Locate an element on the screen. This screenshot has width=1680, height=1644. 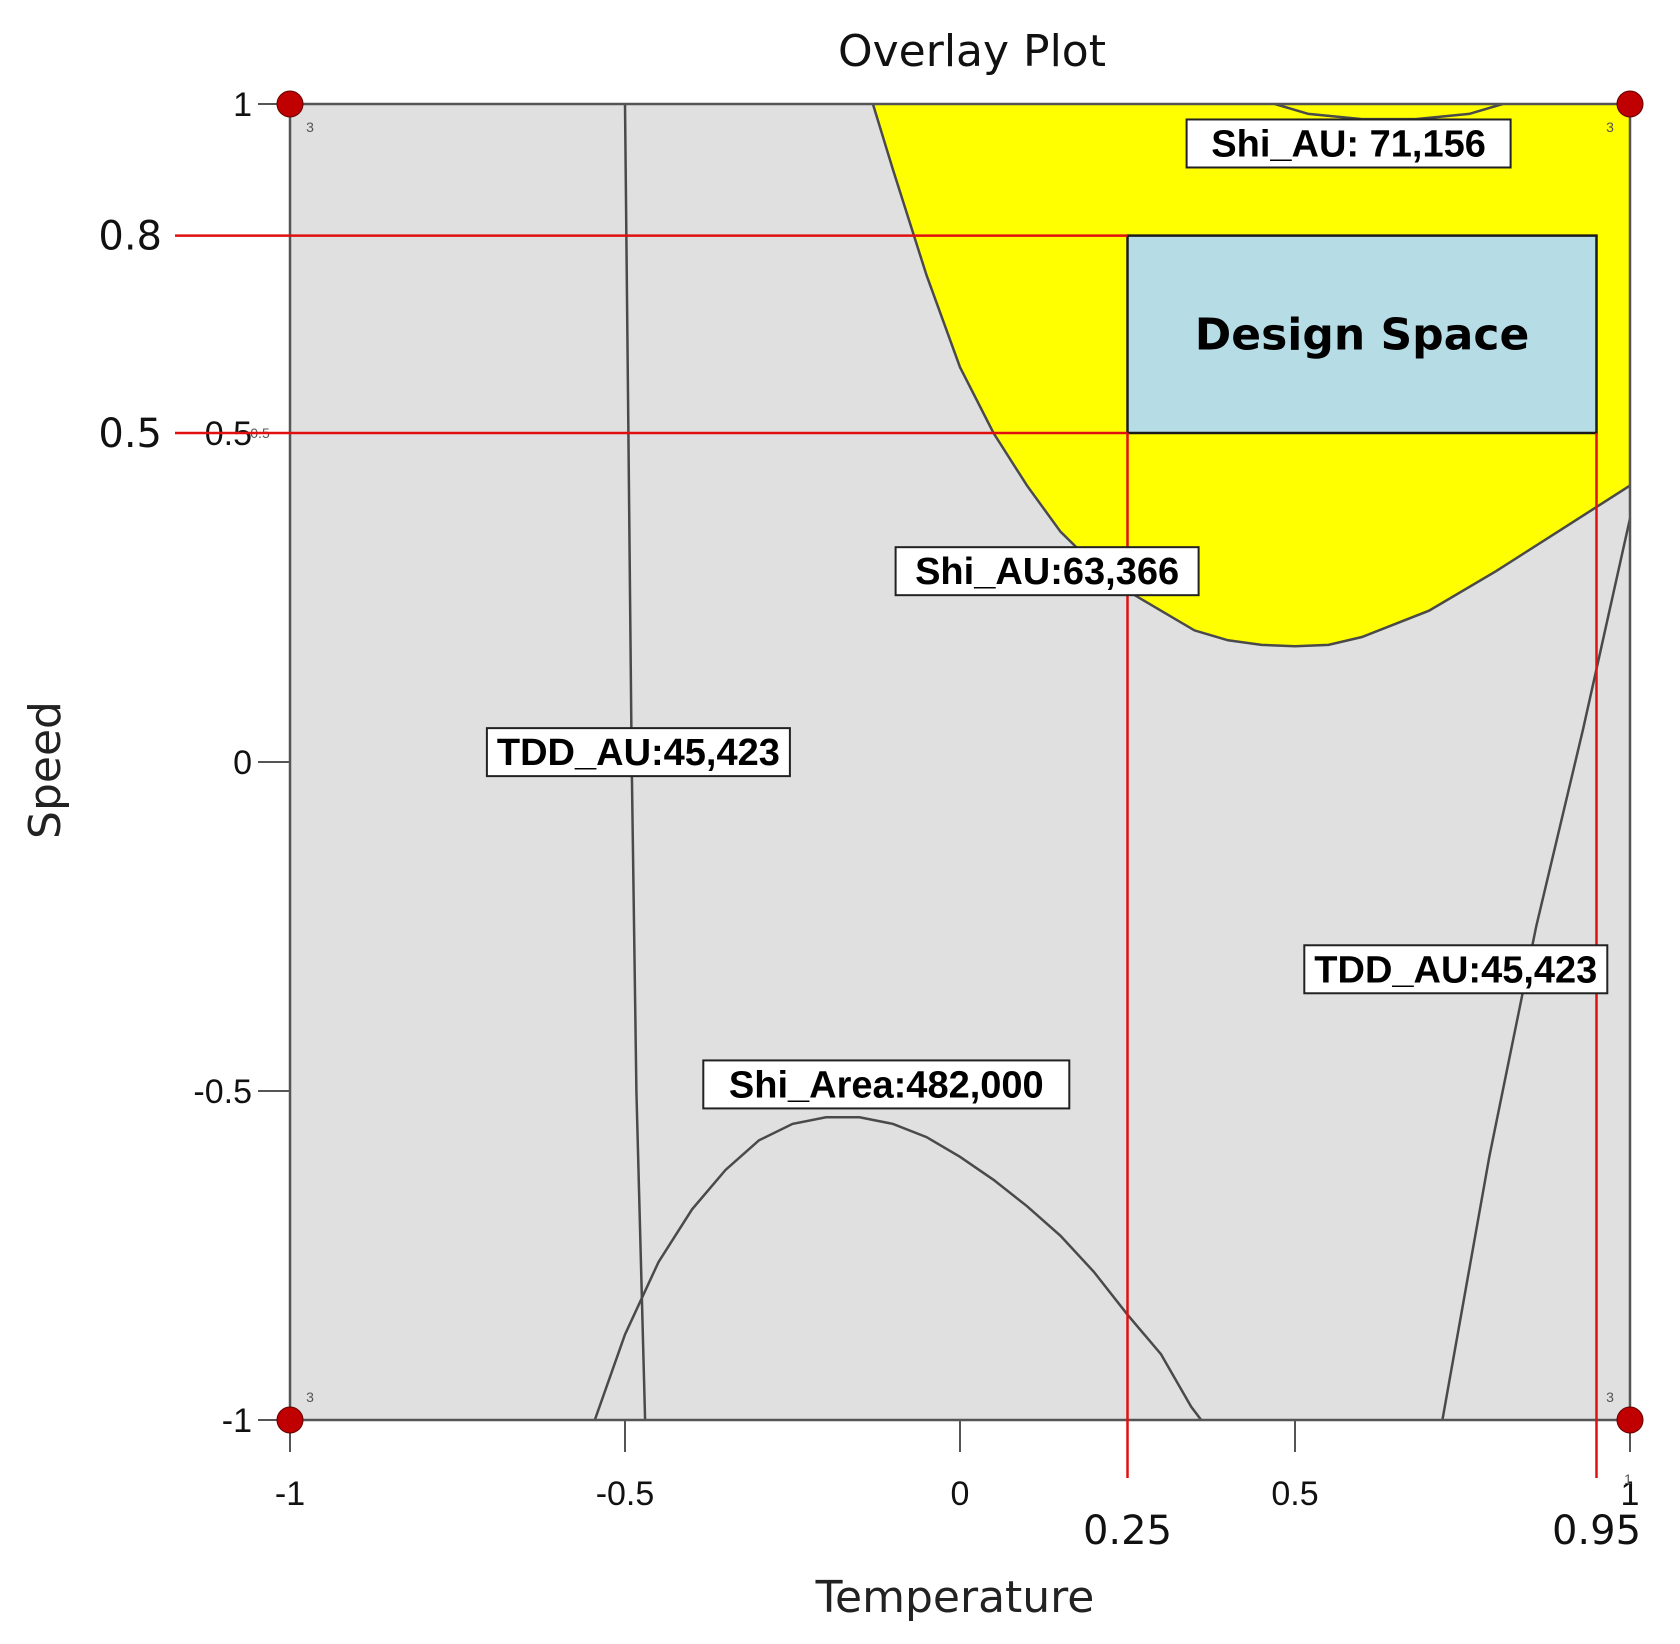
design-space-region is located at coordinates (1362, 334).